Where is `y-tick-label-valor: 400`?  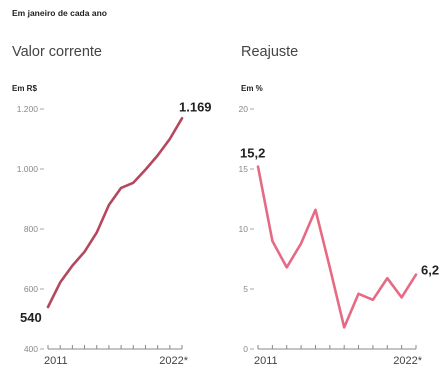
y-tick-label-valor: 400 is located at coordinates (31, 349).